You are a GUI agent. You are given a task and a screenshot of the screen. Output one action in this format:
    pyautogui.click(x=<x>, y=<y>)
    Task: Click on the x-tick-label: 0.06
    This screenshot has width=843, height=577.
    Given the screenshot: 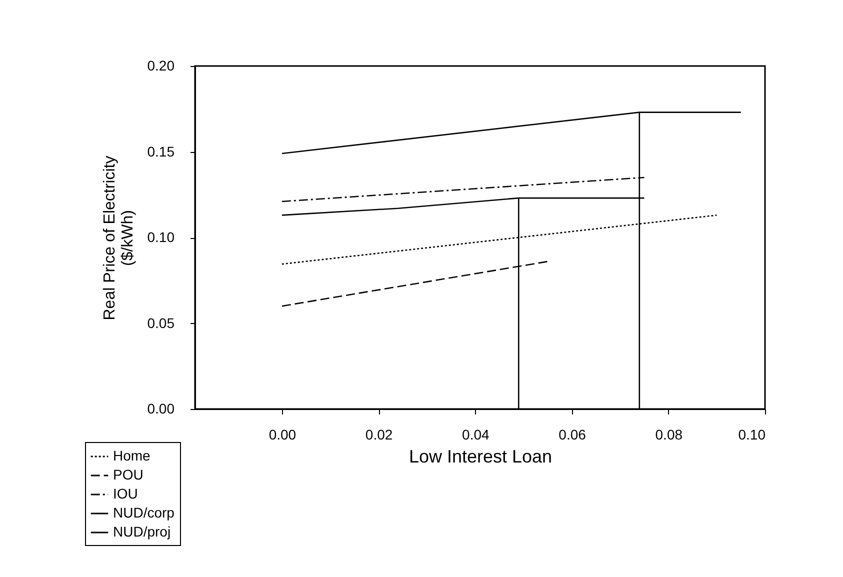 What is the action you would take?
    pyautogui.click(x=572, y=434)
    